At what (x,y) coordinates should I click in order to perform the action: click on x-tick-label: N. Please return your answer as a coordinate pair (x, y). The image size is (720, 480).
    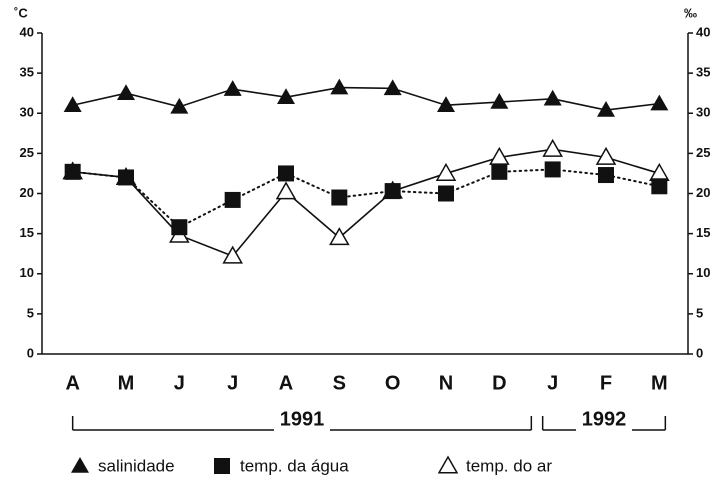
    Looking at the image, I should click on (446, 383).